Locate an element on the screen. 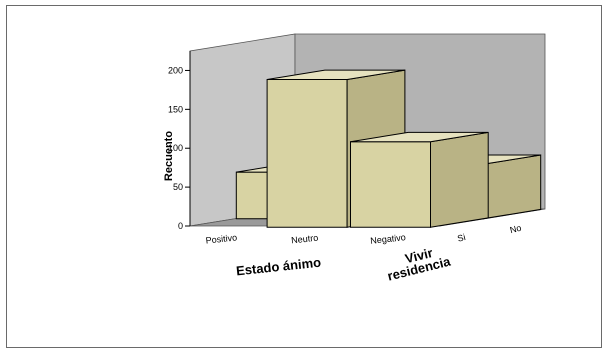 The image size is (610, 350). z-axis-title-line: Vivir is located at coordinates (419, 255).